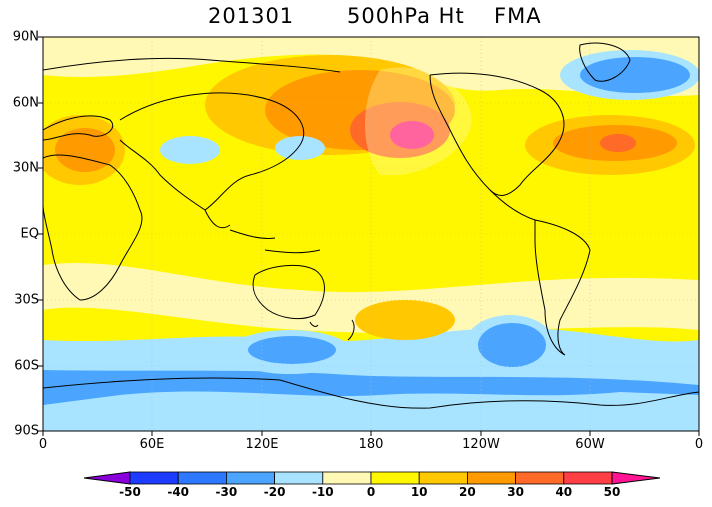  Describe the element at coordinates (251, 16) in the screenshot. I see `title-period: 201301` at that location.